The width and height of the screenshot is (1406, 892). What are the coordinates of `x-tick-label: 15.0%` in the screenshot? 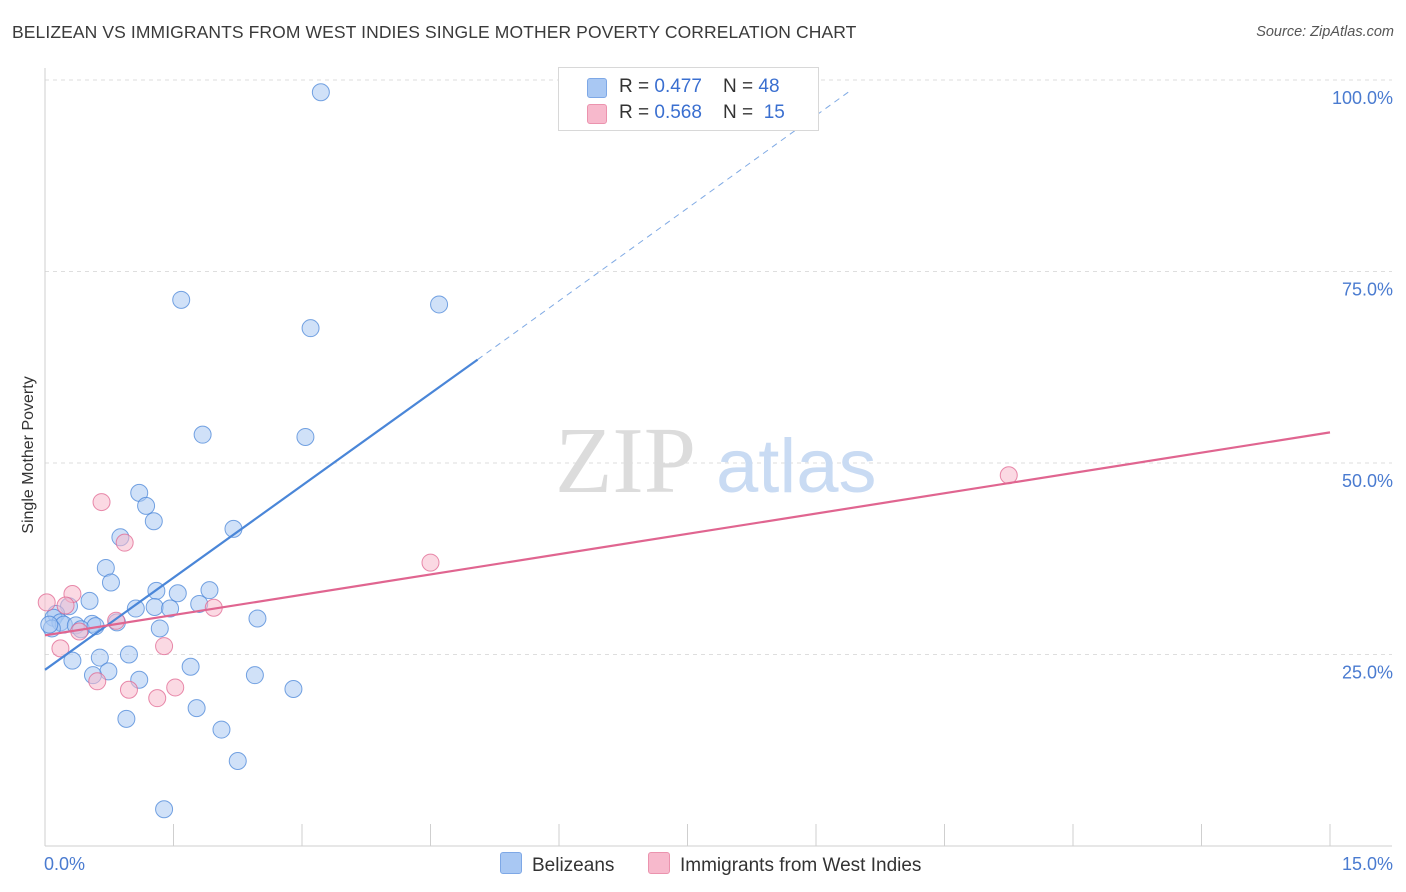 It's located at (1367, 864).